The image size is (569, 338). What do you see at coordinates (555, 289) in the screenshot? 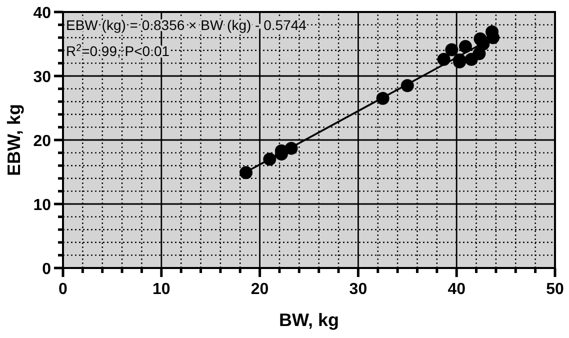
I see `x-tick-label: 50` at bounding box center [555, 289].